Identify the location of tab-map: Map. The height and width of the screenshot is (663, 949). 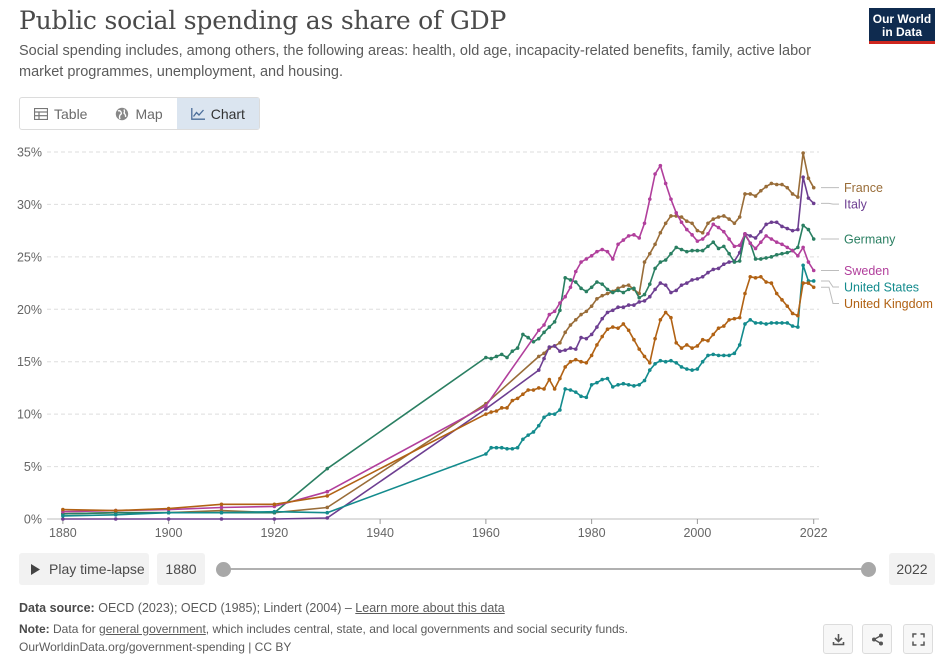
(138, 113).